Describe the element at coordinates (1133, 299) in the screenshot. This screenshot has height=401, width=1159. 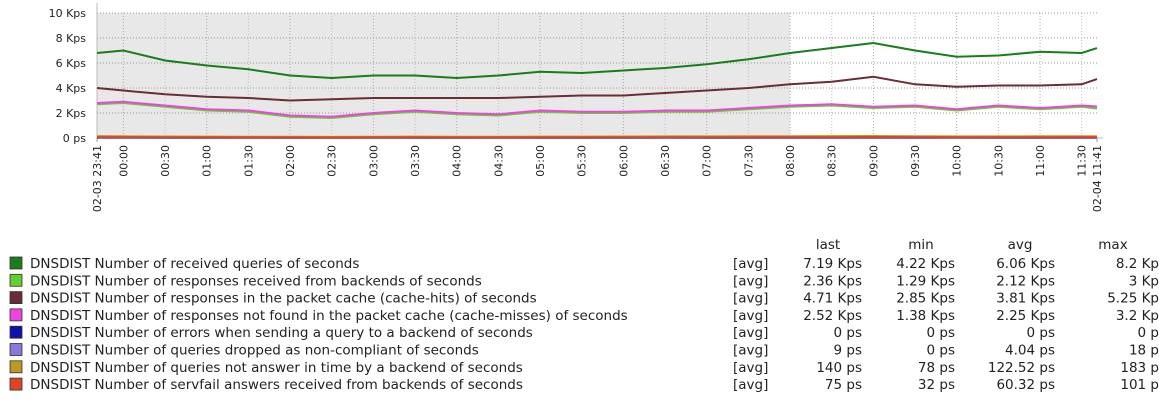
I see `legend-max: 5.25 Kp` at that location.